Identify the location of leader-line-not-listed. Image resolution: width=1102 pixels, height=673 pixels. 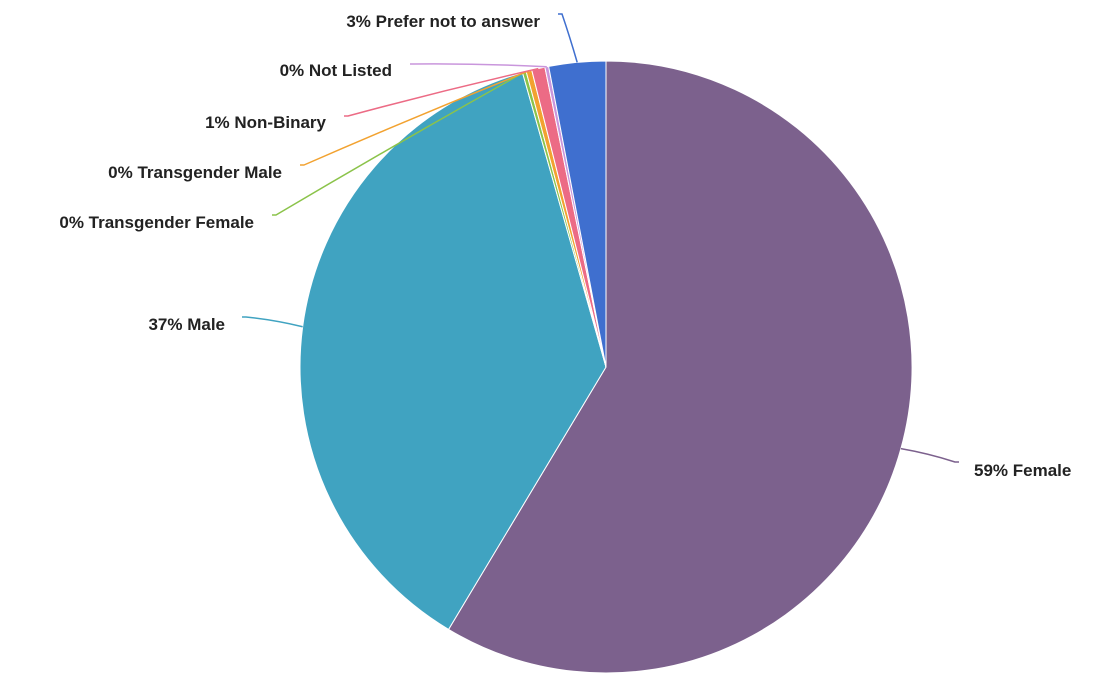
(478, 65).